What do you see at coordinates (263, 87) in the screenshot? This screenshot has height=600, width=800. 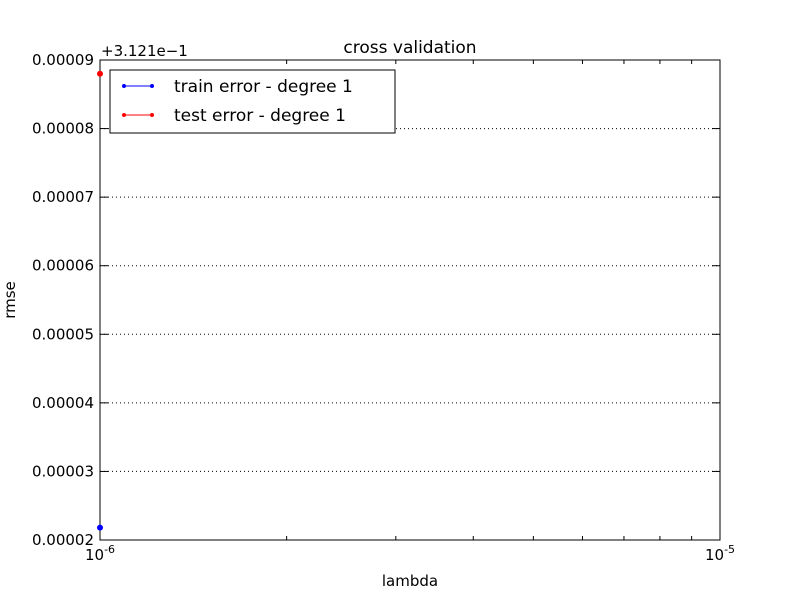 I see `legend-label-0: train error - degree 1` at bounding box center [263, 87].